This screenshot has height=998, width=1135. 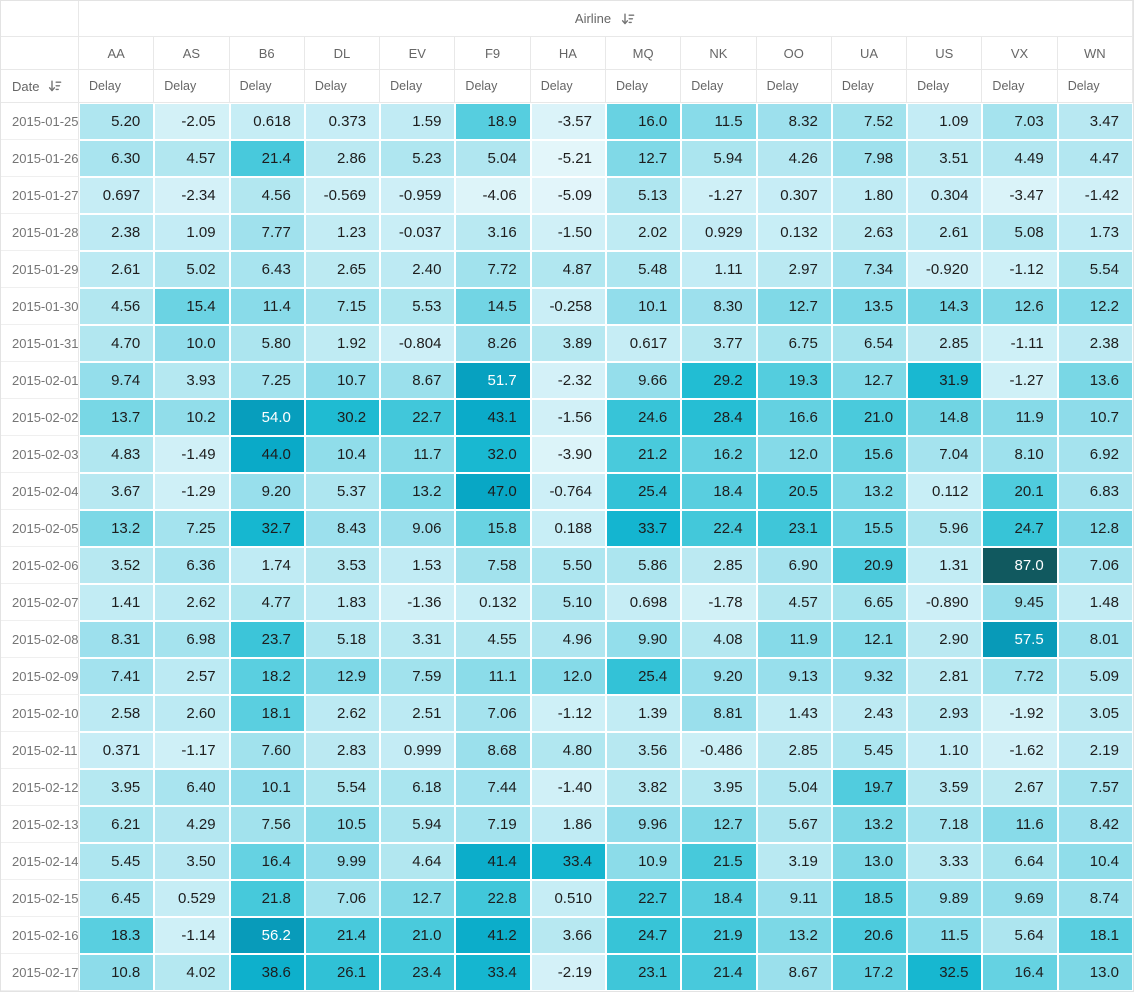 I want to click on heatmap-cell-mq-2015-01-30: 10.1, so click(x=643, y=306).